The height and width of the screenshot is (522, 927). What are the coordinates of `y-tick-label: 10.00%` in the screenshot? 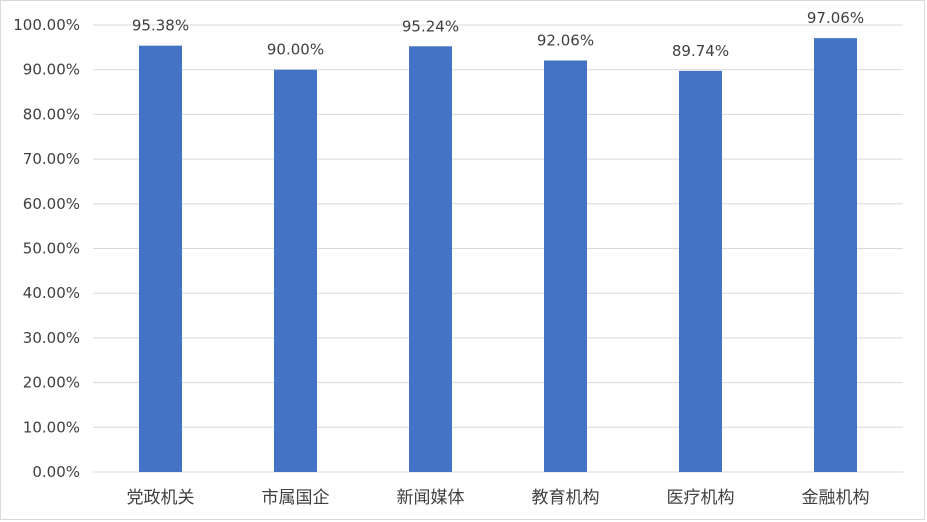 It's located at (51, 427).